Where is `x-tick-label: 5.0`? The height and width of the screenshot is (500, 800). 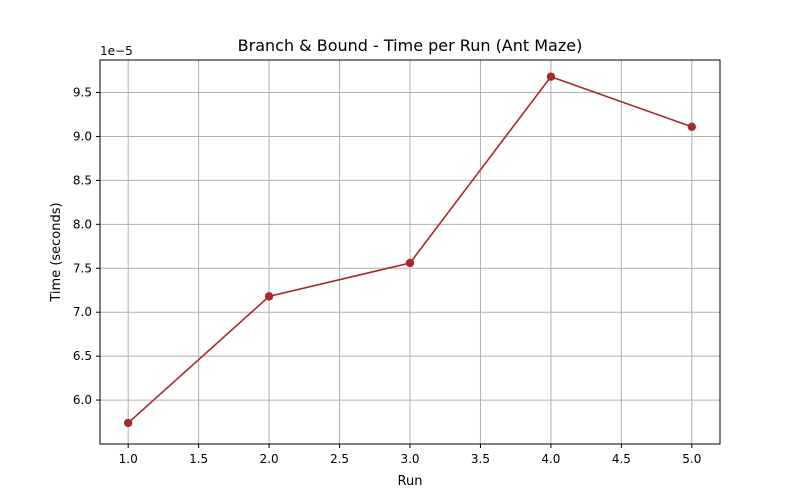
x-tick-label: 5.0 is located at coordinates (691, 459).